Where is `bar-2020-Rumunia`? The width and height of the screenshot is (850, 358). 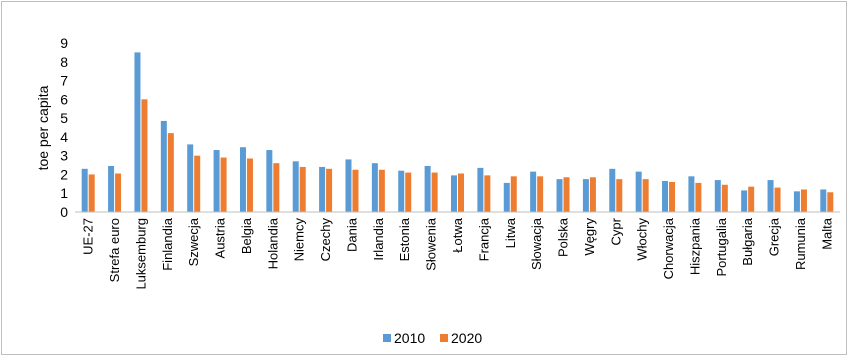 bar-2020-Rumunia is located at coordinates (803, 200).